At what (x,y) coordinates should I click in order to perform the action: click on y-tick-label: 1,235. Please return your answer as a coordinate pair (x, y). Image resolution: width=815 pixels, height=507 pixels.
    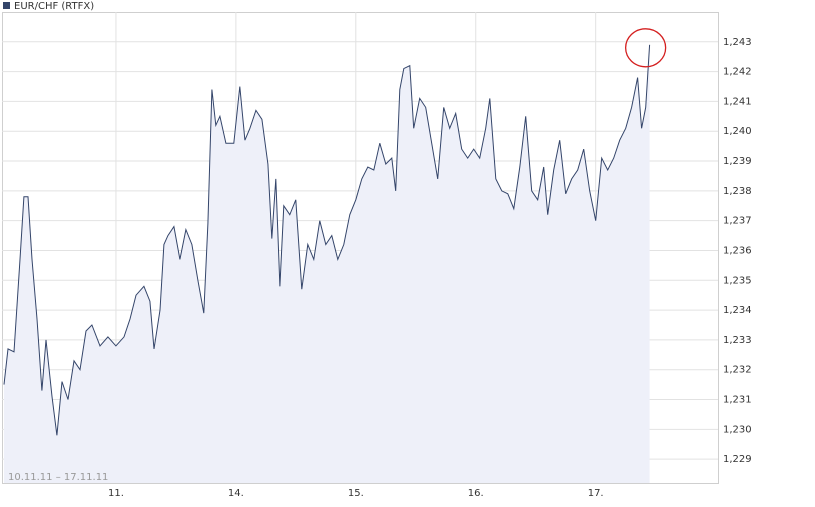
    Looking at the image, I should click on (737, 280).